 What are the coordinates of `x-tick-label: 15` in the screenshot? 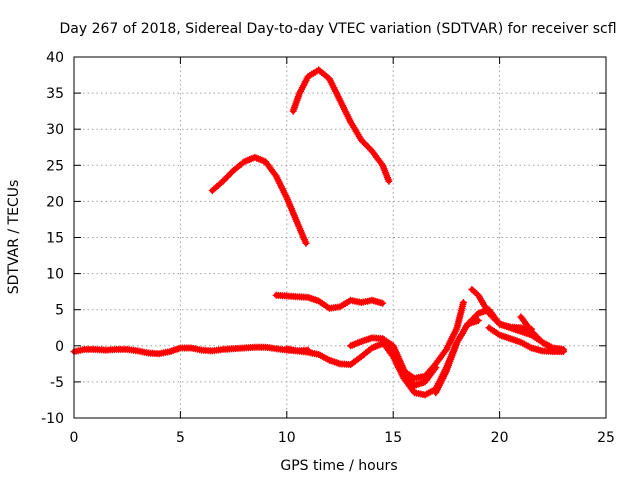 It's located at (393, 438).